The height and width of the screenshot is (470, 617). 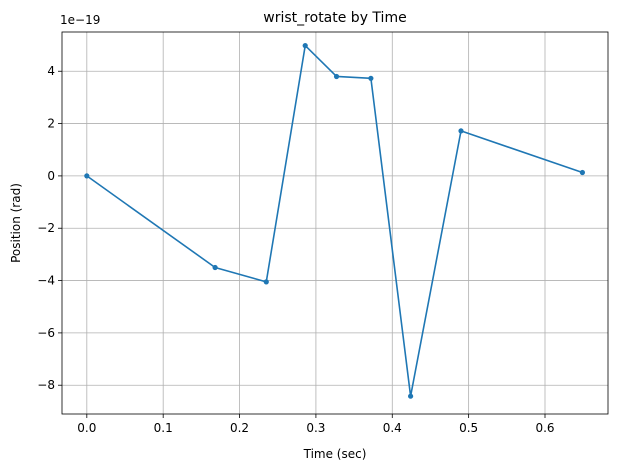 I want to click on y-axis-offset-text: 1e−19, so click(x=80, y=20).